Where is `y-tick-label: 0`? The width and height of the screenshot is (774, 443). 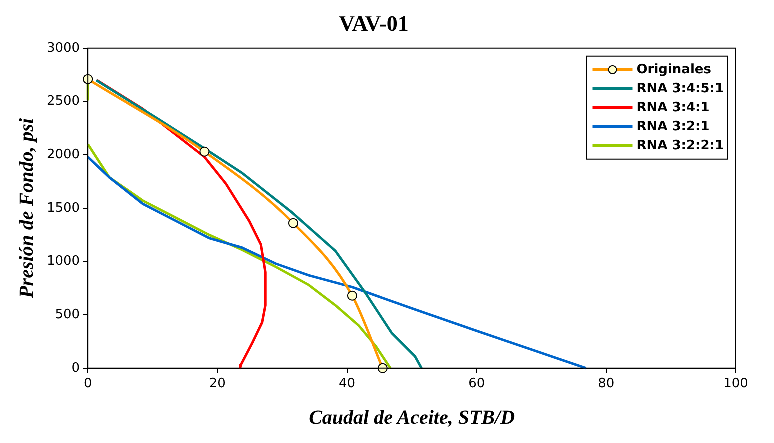 y-tick-label: 0 is located at coordinates (76, 368).